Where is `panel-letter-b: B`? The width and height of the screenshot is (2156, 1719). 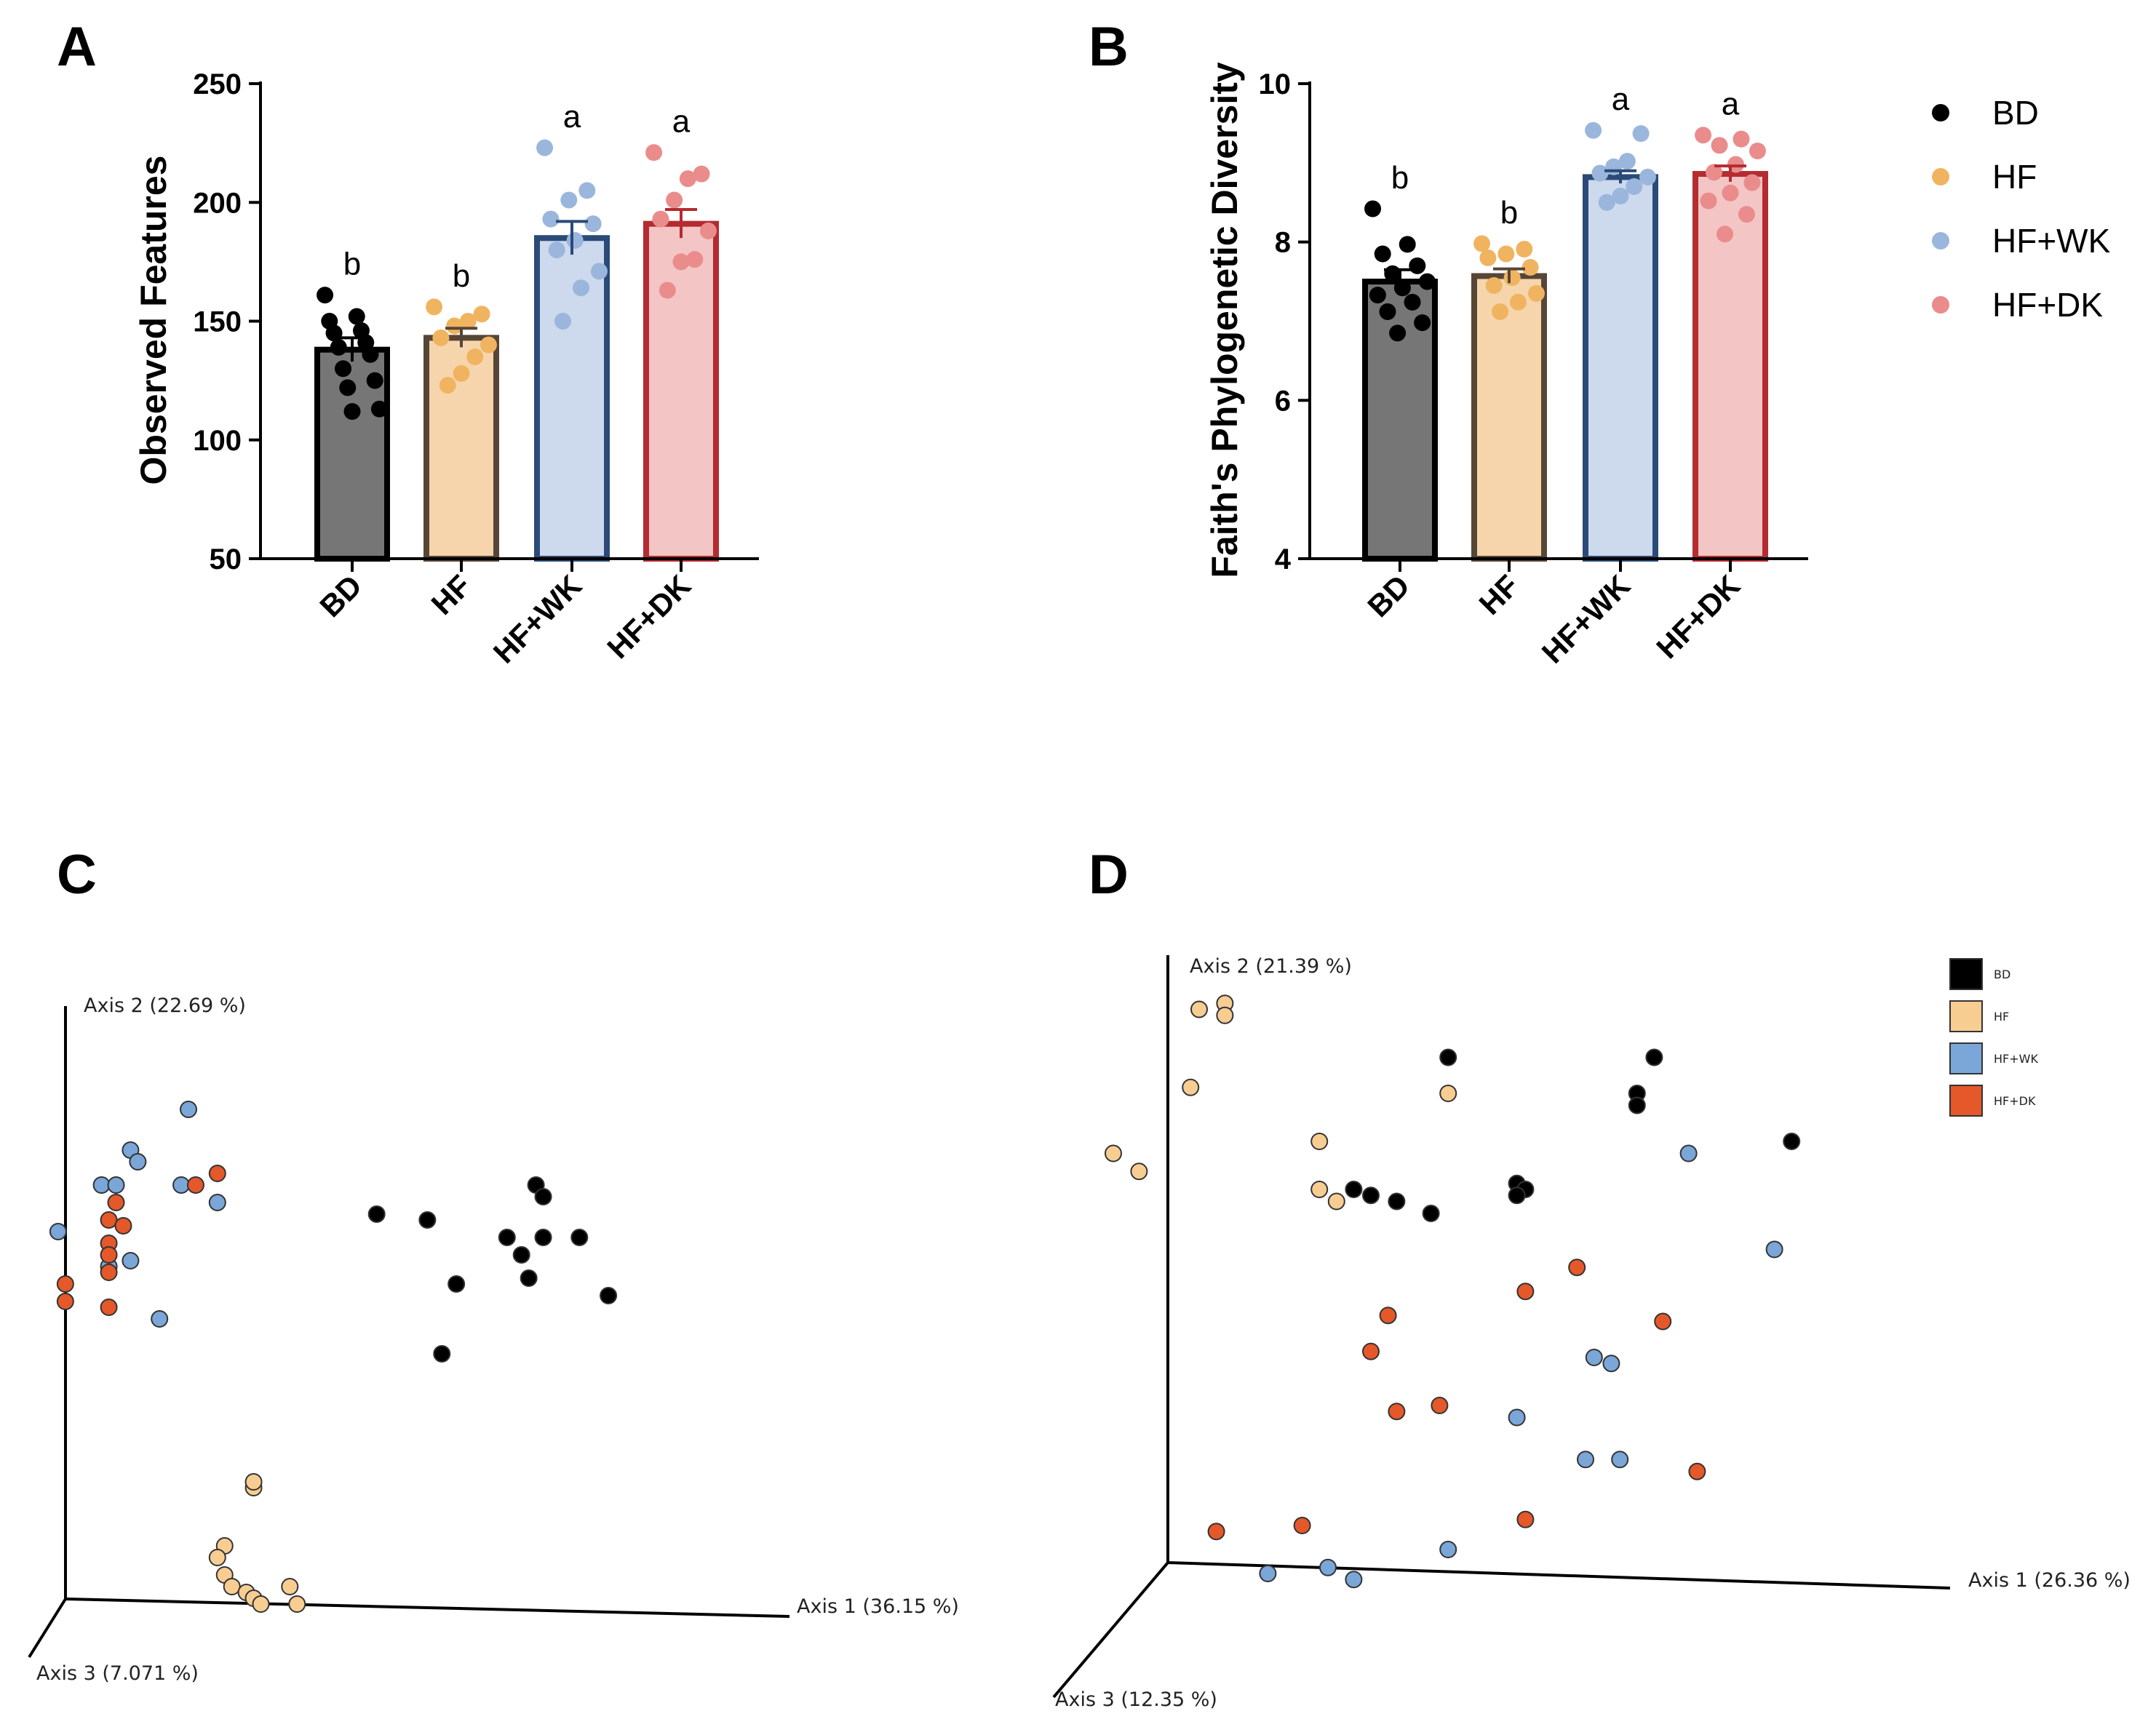 panel-letter-b: B is located at coordinates (1109, 47).